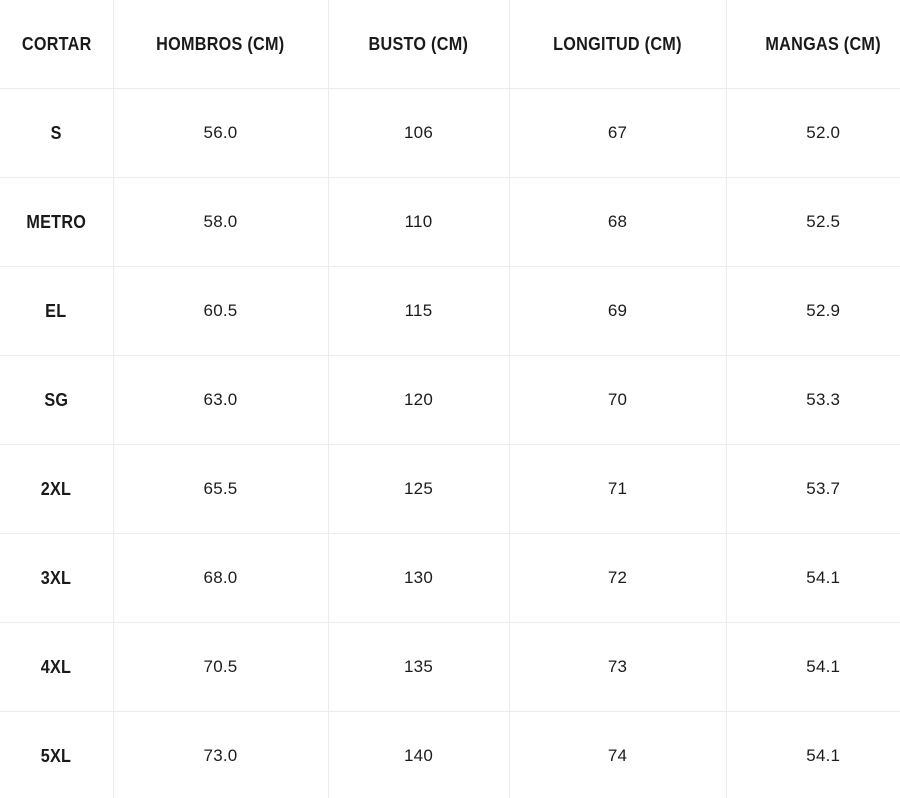 This screenshot has width=900, height=798. I want to click on busto-cell: 125, so click(419, 489).